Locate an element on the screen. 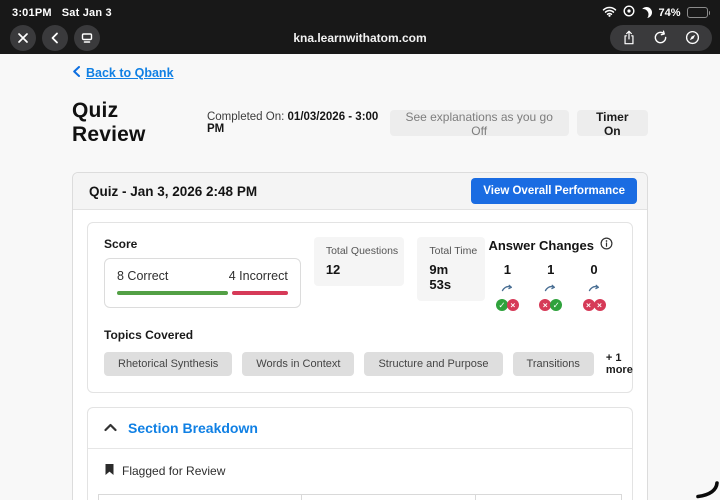 The image size is (720, 500). total-time-value: 9m 53s is located at coordinates (440, 277).